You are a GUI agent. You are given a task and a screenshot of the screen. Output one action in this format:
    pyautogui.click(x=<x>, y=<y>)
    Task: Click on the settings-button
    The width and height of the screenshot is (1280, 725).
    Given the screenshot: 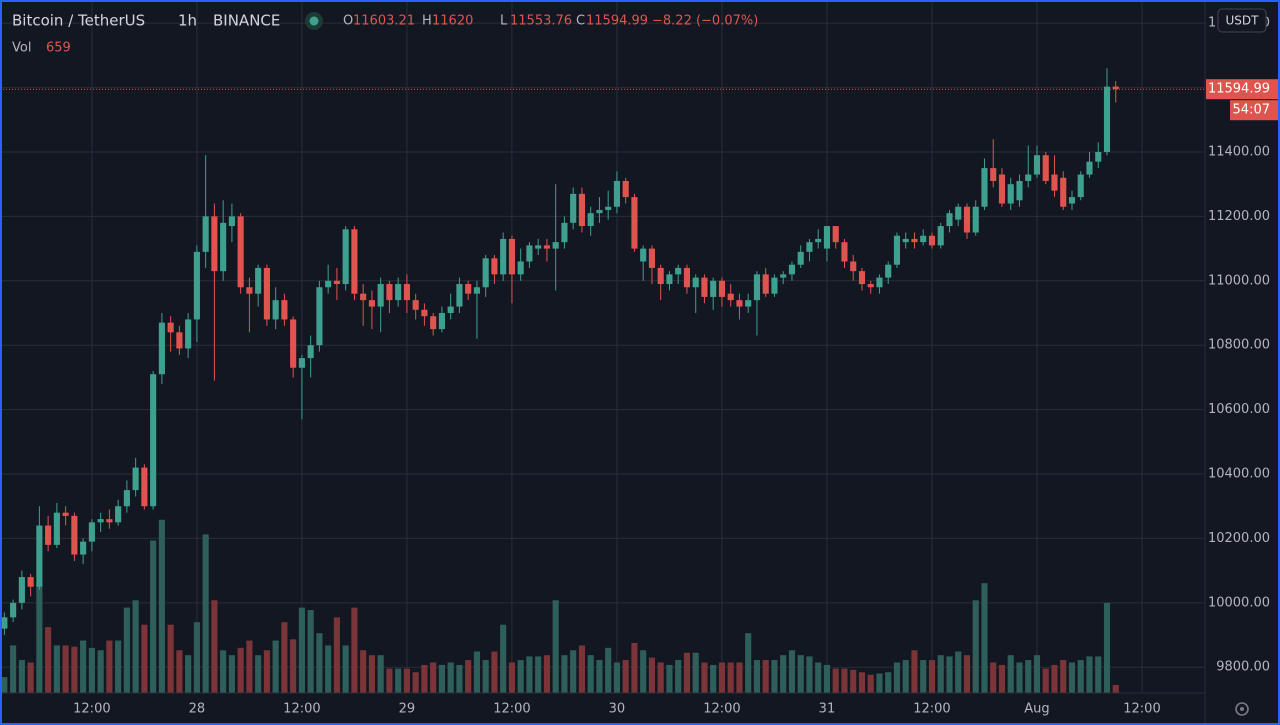 What is the action you would take?
    pyautogui.click(x=1242, y=709)
    